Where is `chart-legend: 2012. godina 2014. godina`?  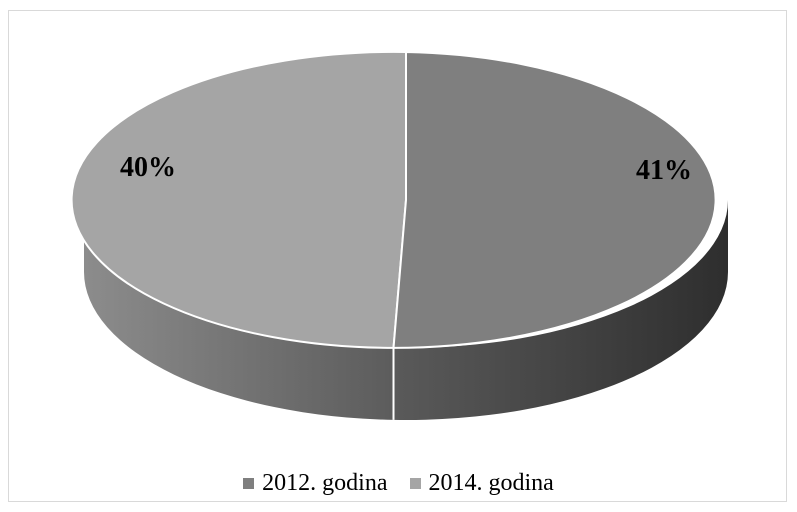 chart-legend: 2012. godina 2014. godina is located at coordinates (398, 483).